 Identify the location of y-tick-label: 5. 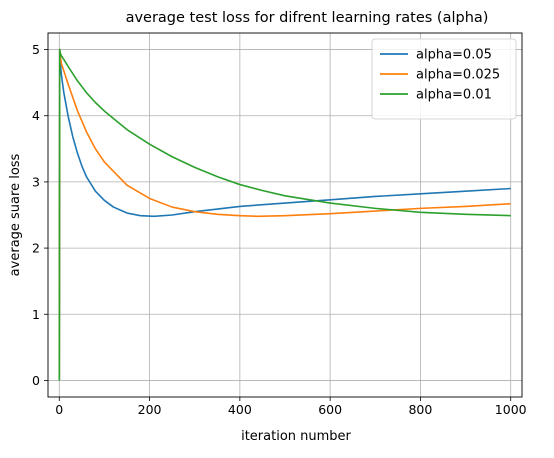
(36, 49).